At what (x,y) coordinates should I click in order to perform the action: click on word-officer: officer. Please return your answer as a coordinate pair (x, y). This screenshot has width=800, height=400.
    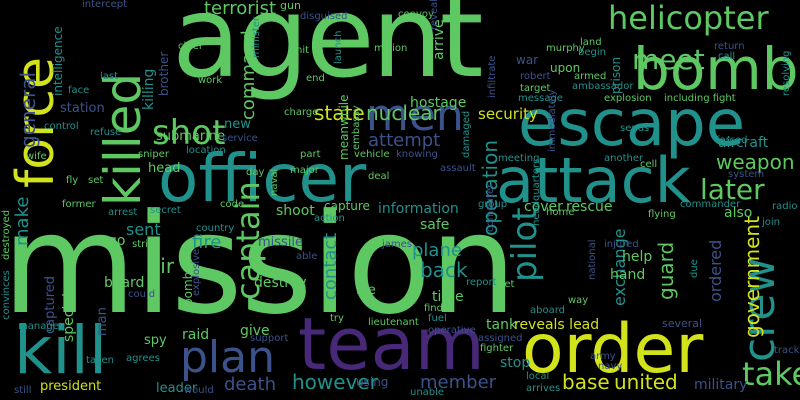
    Looking at the image, I should click on (262, 178).